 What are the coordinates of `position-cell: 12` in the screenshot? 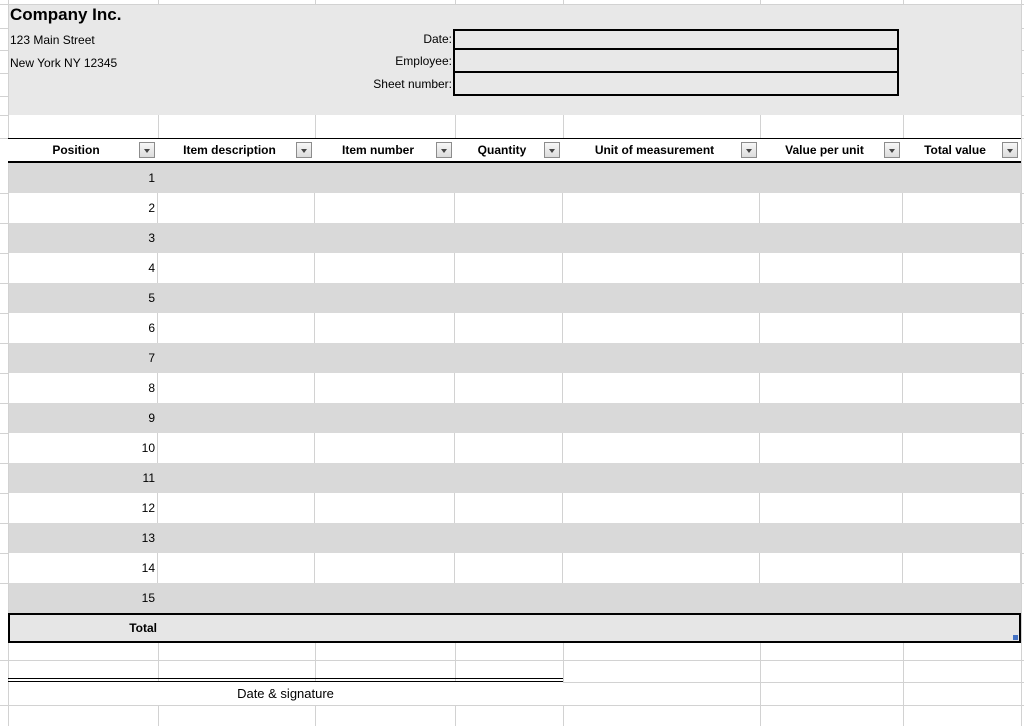 It's located at (83, 508).